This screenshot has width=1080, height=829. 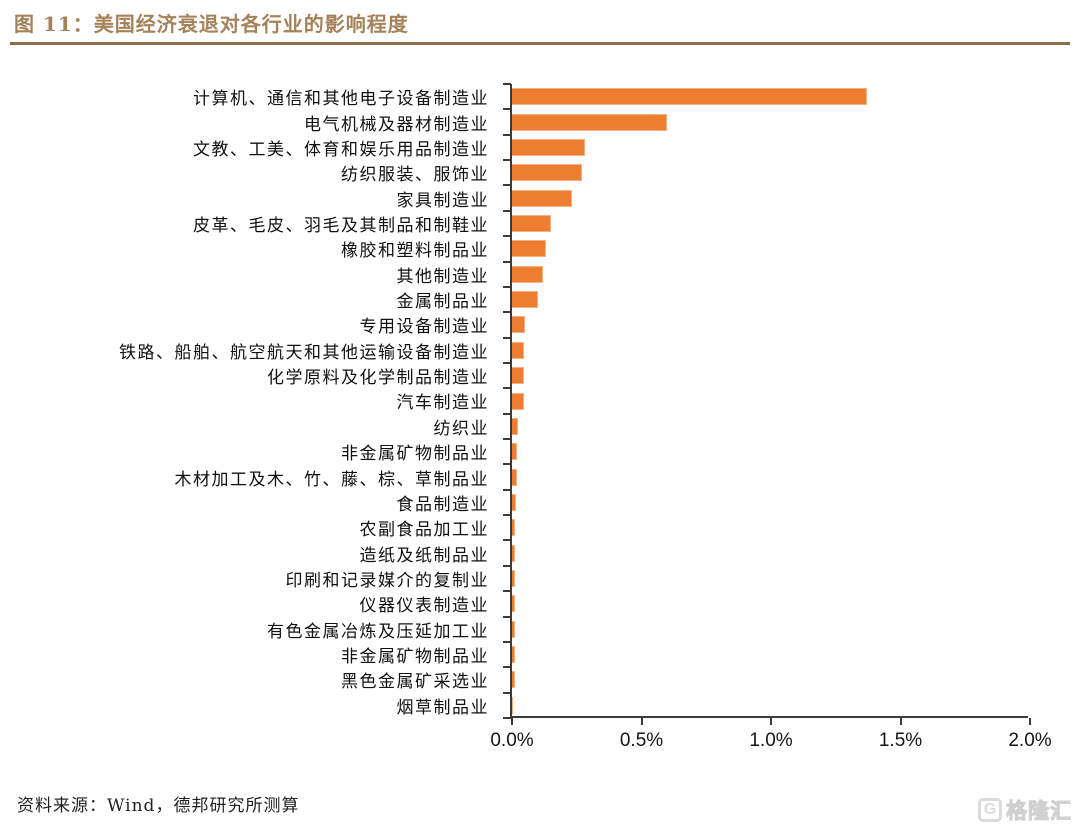 I want to click on category-label: 皮革、毛皮、羽毛及其制品和制鞋业, so click(x=341, y=225).